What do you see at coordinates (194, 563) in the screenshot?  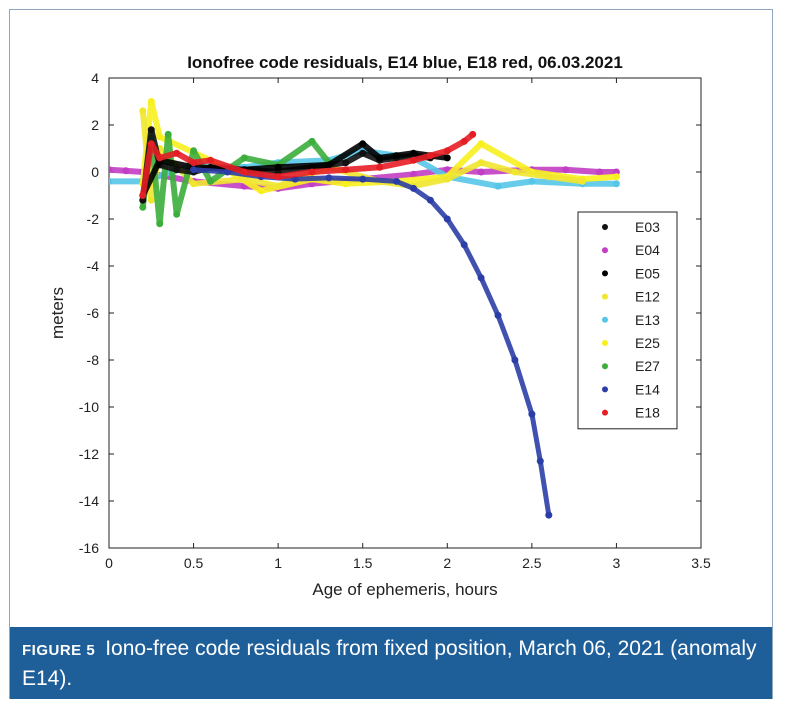 I see `x-tick-label: 0.5` at bounding box center [194, 563].